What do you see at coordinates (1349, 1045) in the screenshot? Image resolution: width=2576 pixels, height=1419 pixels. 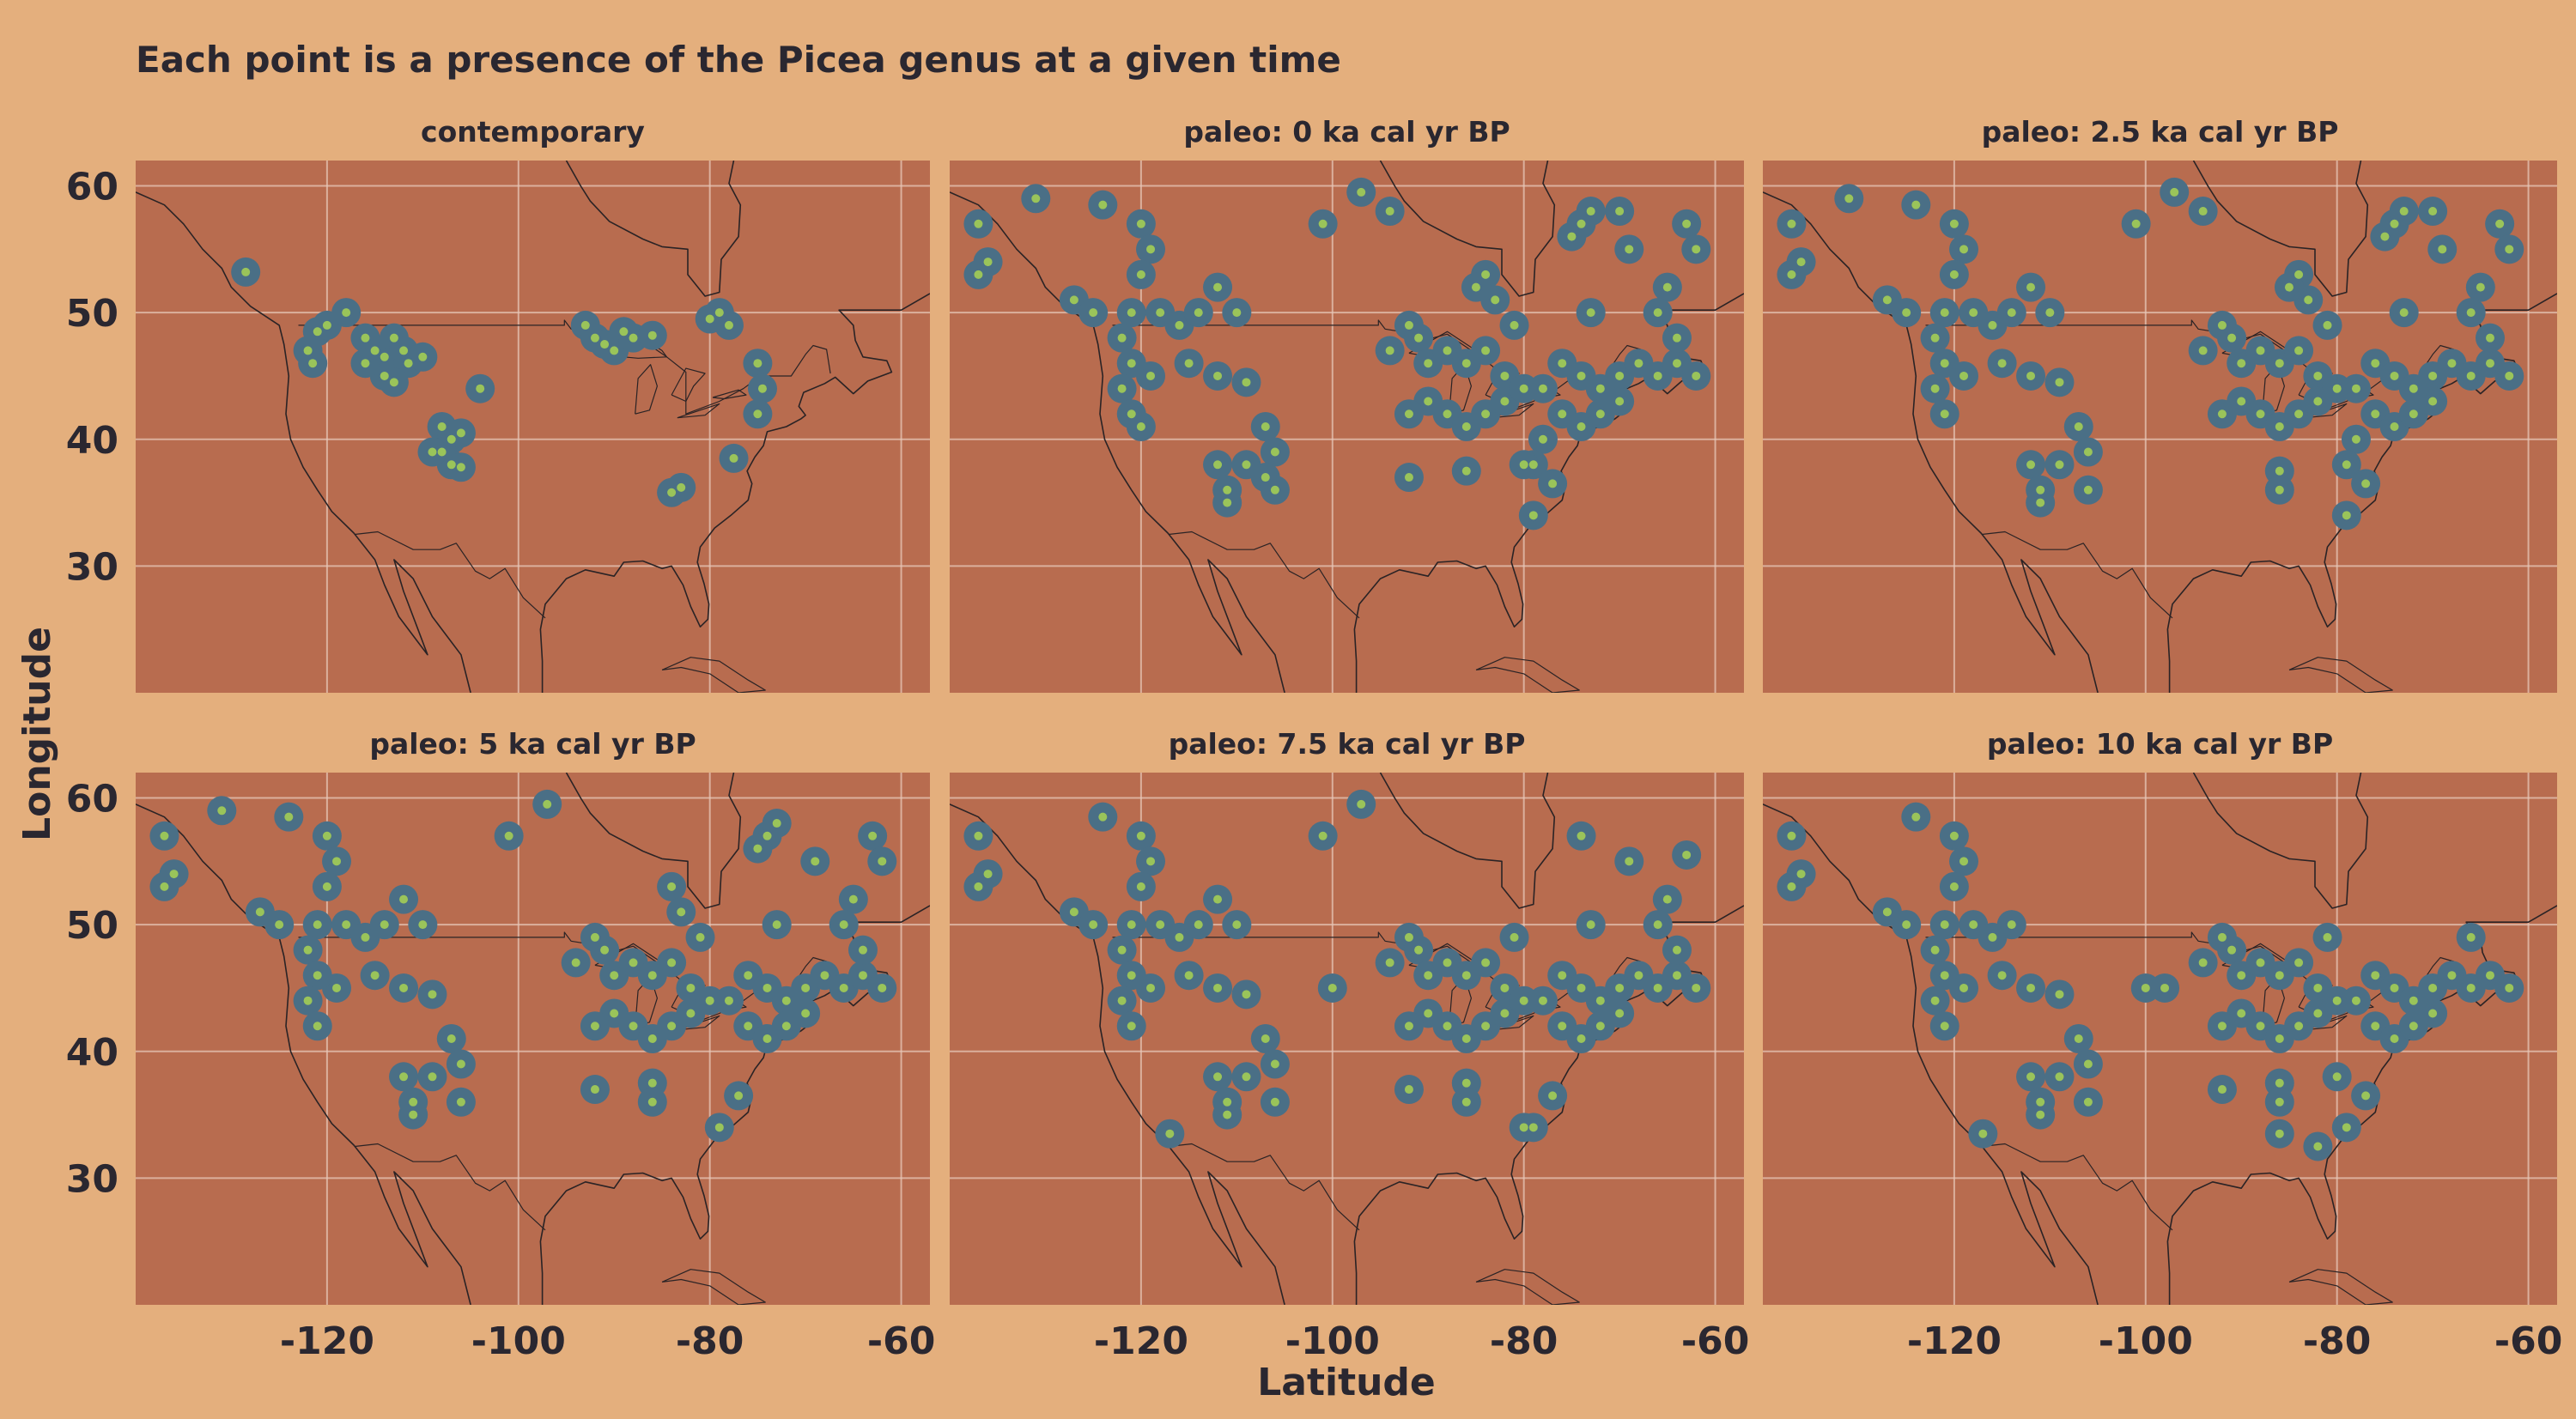 I see `facet-panel: paleo: 7.5 ka cal yr BP -120 -100 -80 -60` at bounding box center [1349, 1045].